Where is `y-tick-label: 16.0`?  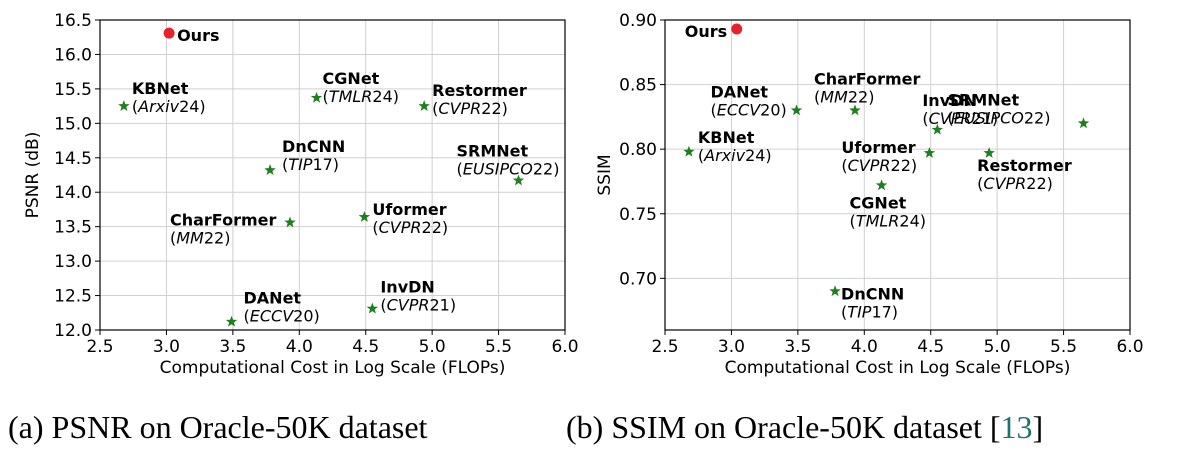
y-tick-label: 16.0 is located at coordinates (73, 55).